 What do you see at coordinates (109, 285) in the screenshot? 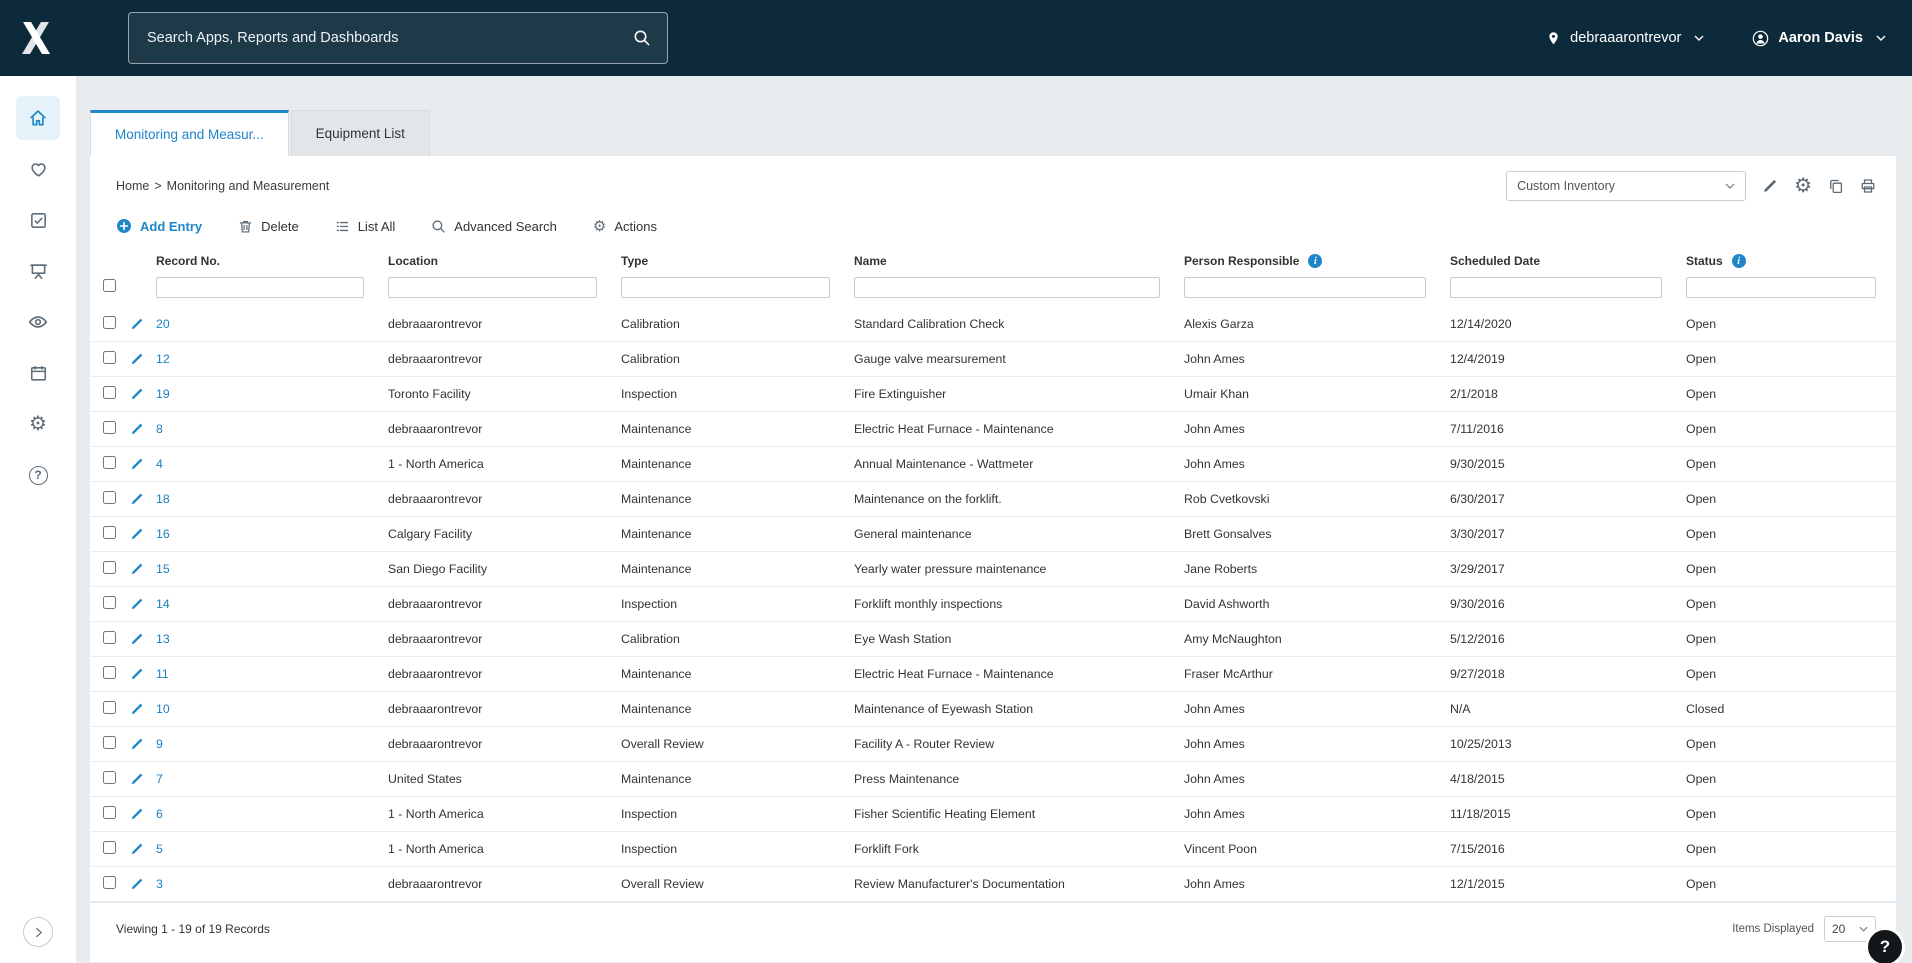
I see `select-all-checkbox` at bounding box center [109, 285].